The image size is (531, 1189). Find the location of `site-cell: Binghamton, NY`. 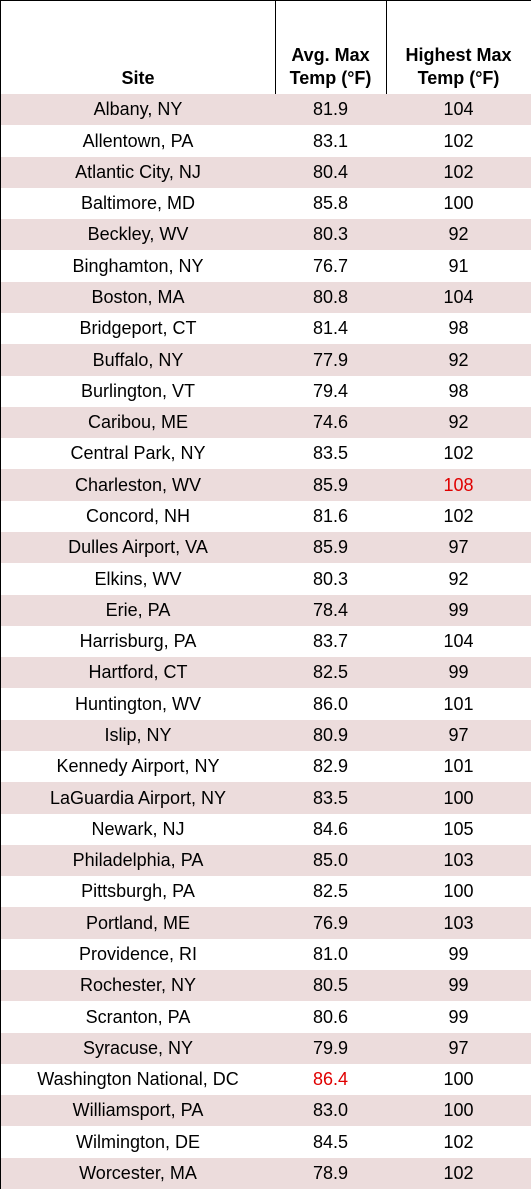

site-cell: Binghamton, NY is located at coordinates (138, 266).